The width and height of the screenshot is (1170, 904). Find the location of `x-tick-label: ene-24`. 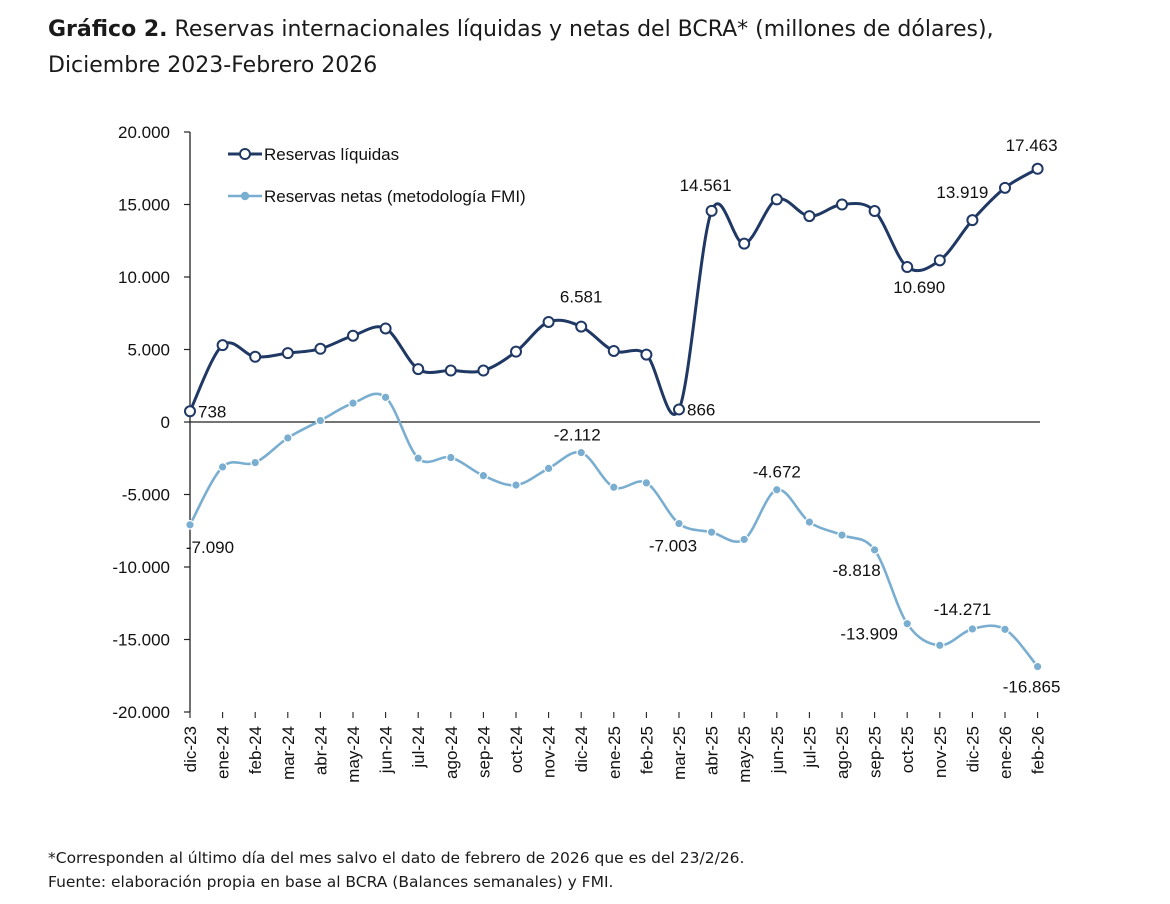

x-tick-label: ene-24 is located at coordinates (223, 752).